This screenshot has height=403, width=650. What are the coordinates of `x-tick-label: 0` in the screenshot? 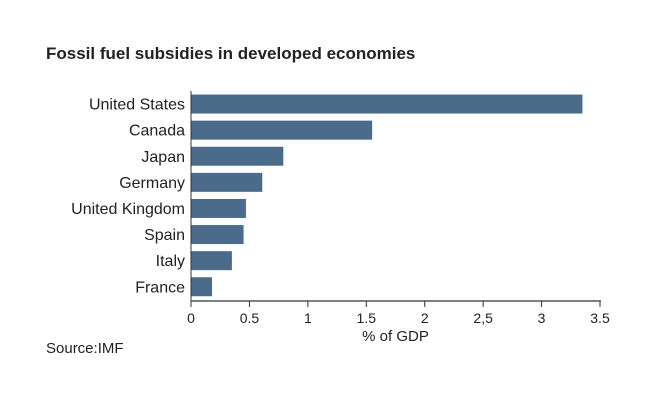 It's located at (191, 318).